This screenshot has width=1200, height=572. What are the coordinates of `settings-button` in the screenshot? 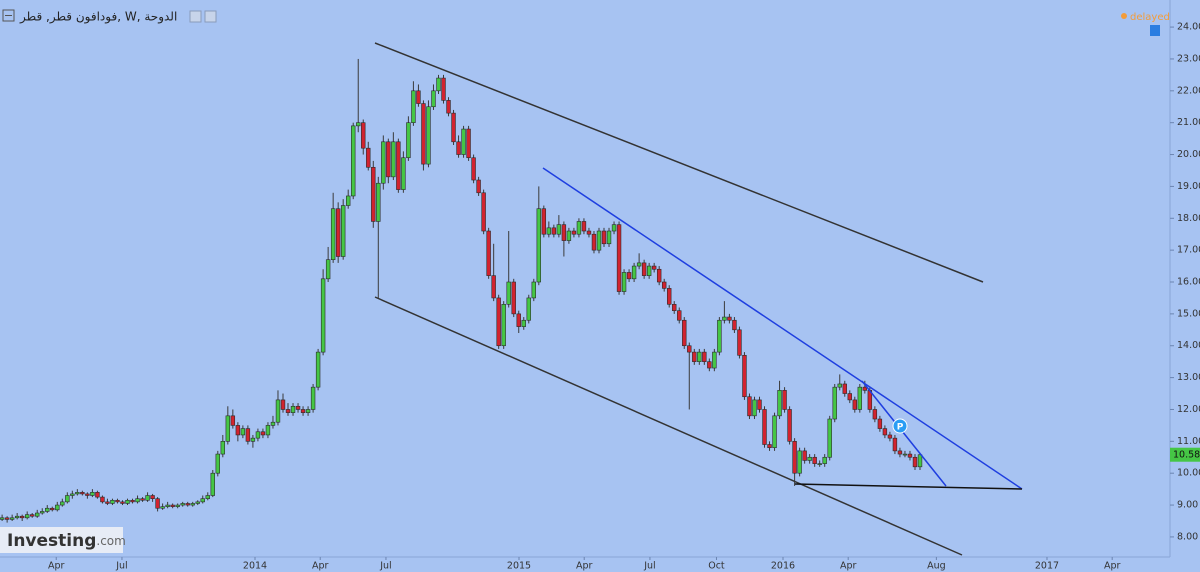 It's located at (195, 16).